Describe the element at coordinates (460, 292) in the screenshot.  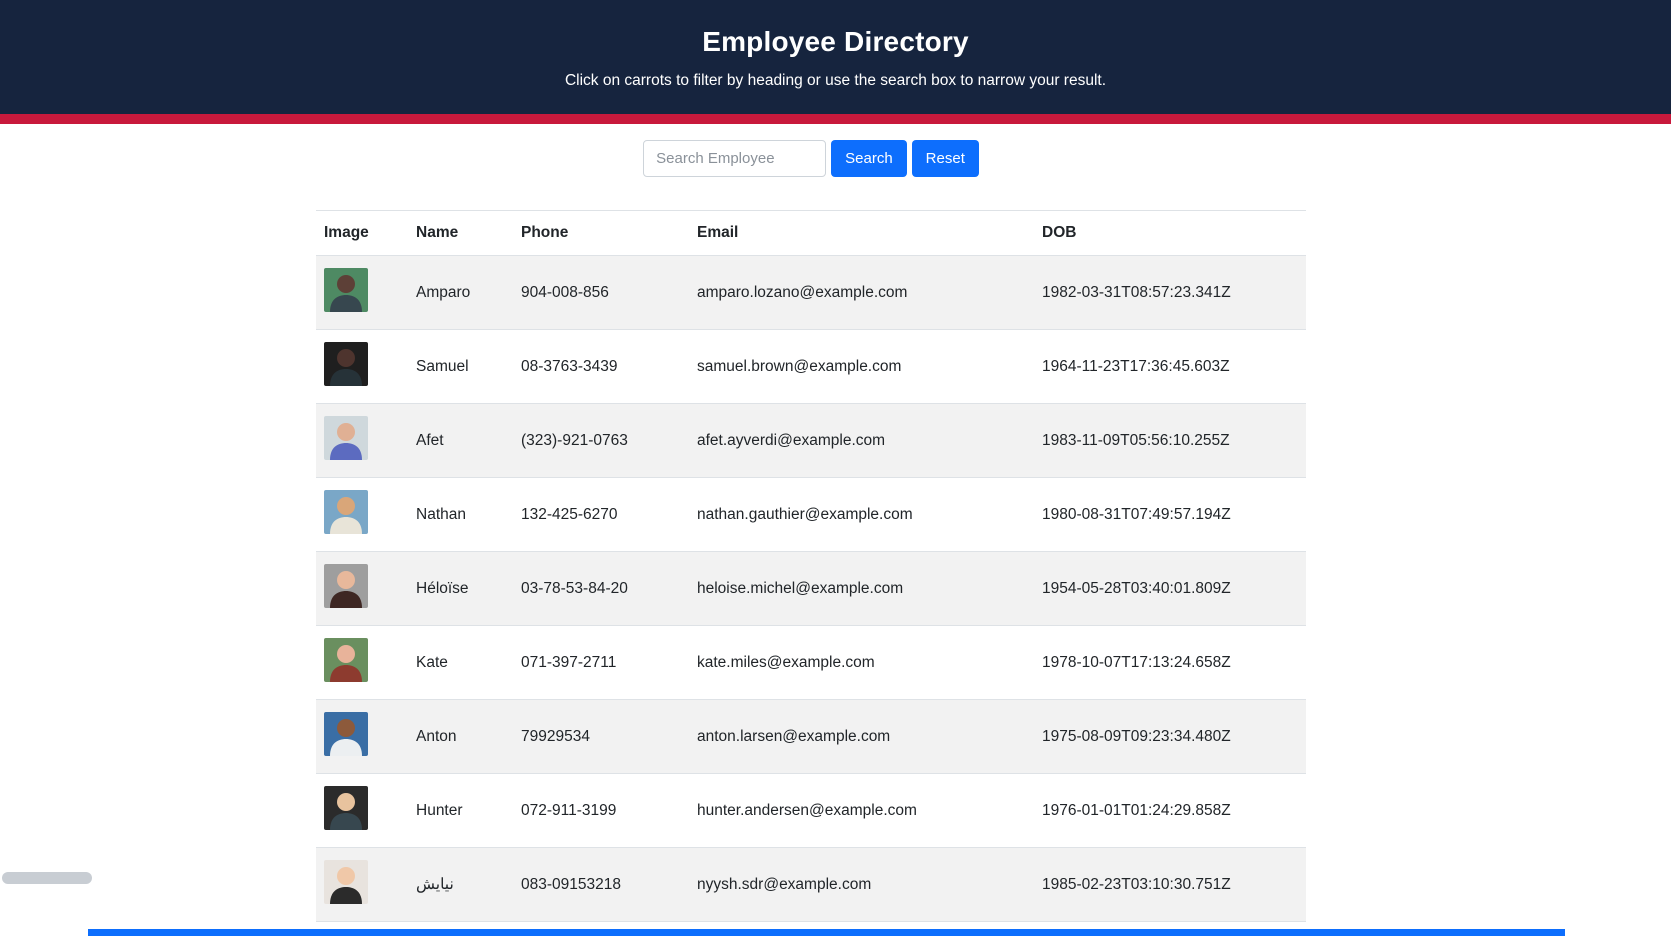
I see `employee-name: Amparo` at that location.